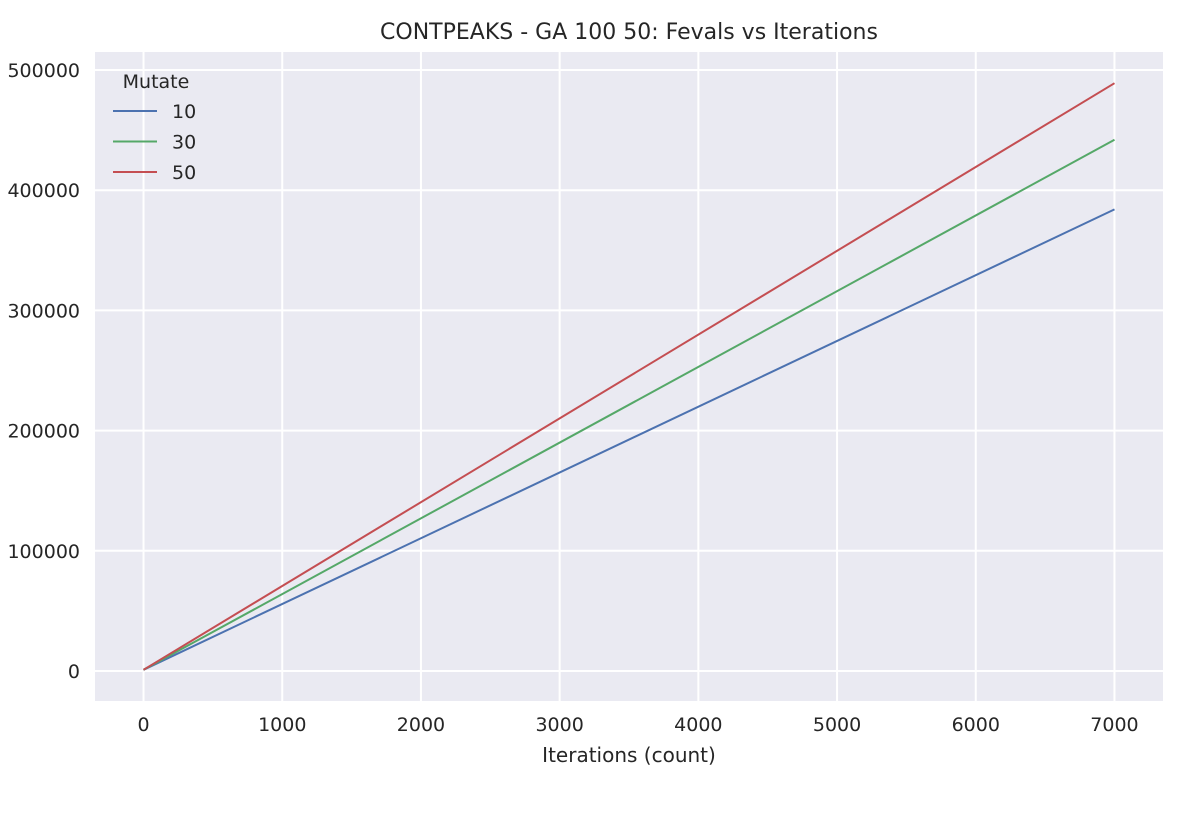 The height and width of the screenshot is (825, 1200). Describe the element at coordinates (637, 725) in the screenshot. I see `x-axis-ticks: 0 1000 2000 3000 4000 5000 6000 7000` at that location.